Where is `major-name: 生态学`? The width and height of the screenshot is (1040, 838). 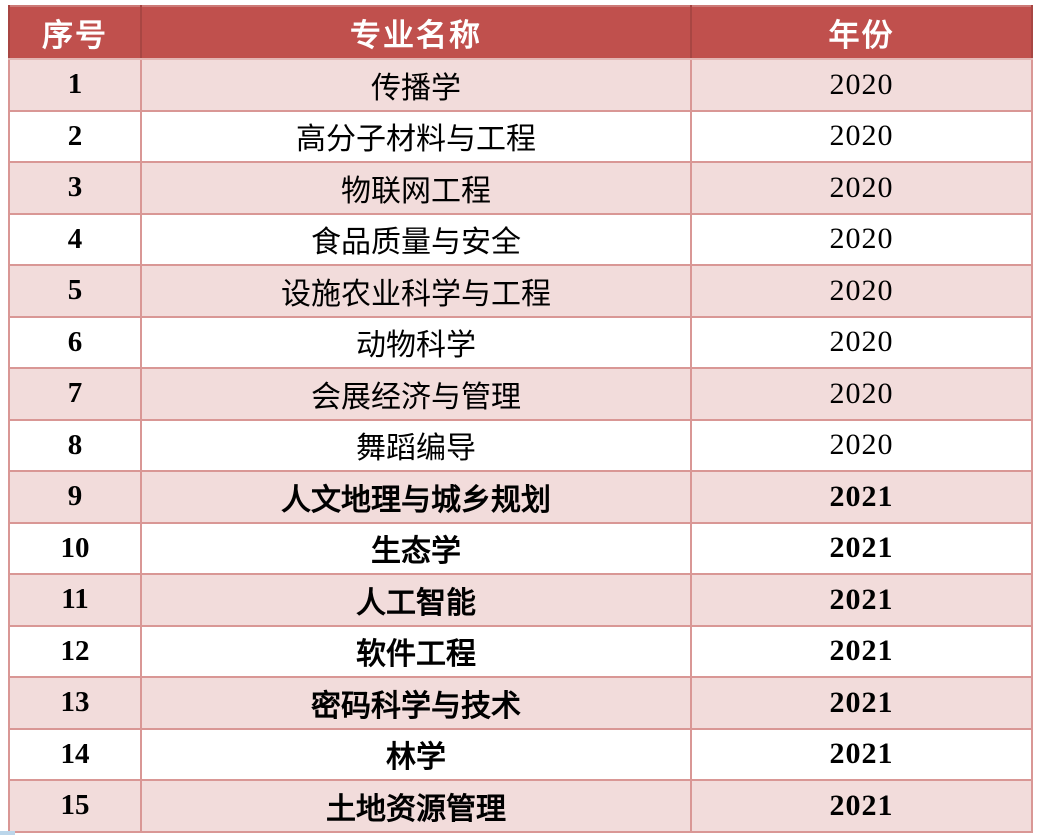 major-name: 生态学 is located at coordinates (416, 548).